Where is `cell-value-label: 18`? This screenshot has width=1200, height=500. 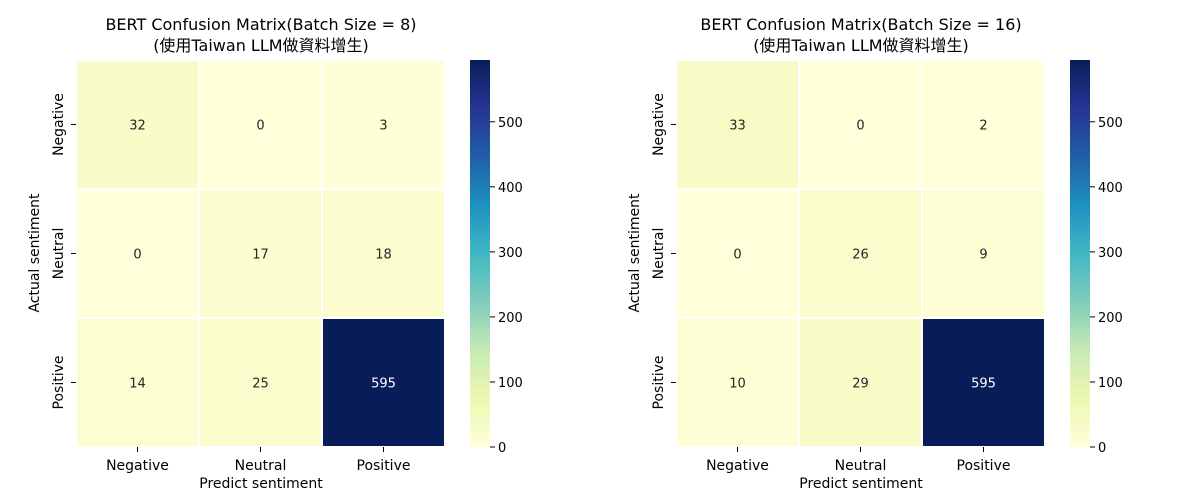 cell-value-label: 18 is located at coordinates (383, 255).